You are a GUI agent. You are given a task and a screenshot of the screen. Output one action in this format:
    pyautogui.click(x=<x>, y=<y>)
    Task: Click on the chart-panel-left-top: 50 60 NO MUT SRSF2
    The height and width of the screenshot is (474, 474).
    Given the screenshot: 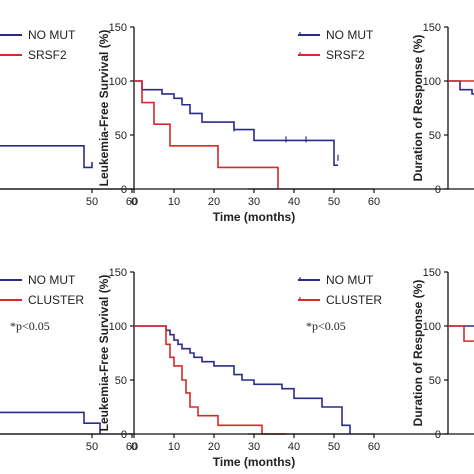 What is the action you would take?
    pyautogui.click(x=69, y=118)
    